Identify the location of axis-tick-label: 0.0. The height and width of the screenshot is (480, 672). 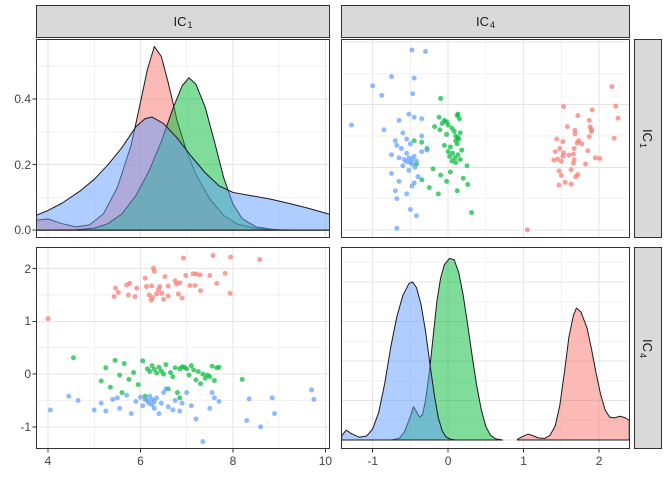
(22, 230).